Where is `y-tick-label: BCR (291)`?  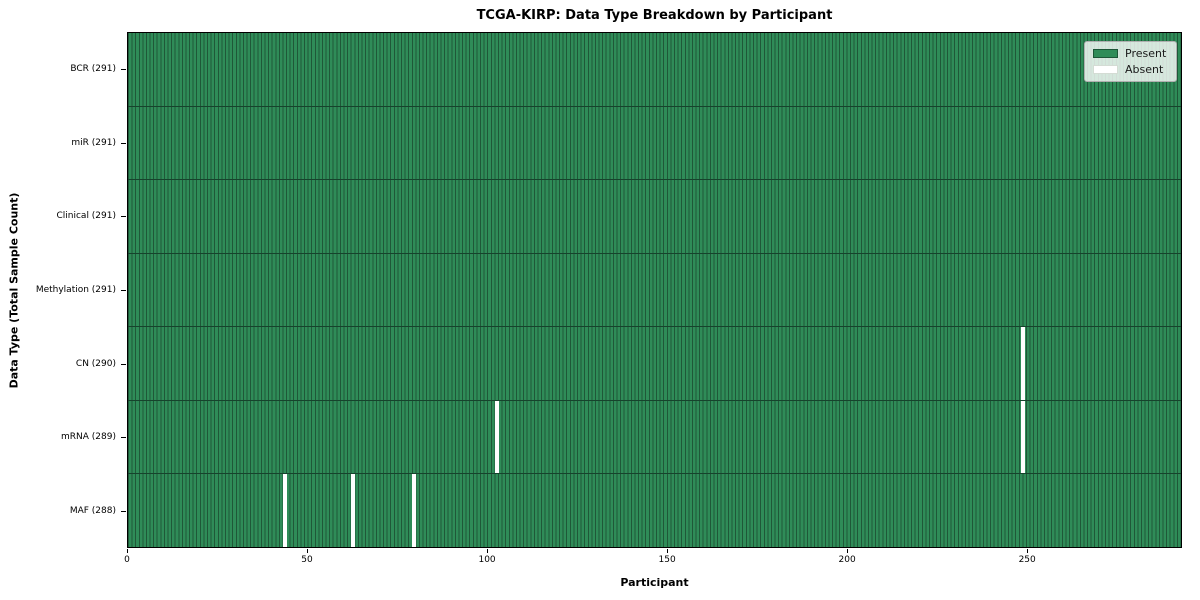
y-tick-label: BCR (291) is located at coordinates (93, 68).